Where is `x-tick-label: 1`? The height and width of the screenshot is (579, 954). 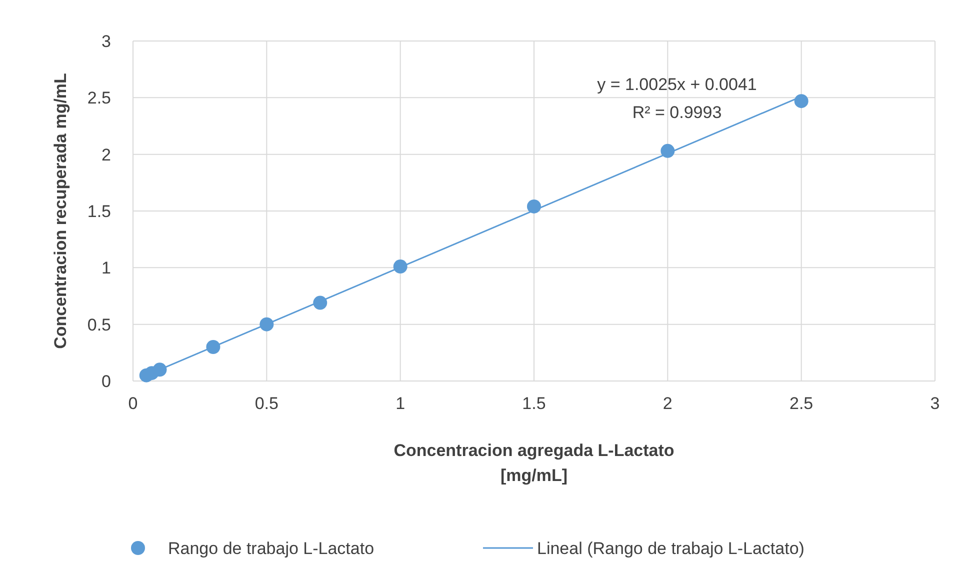 x-tick-label: 1 is located at coordinates (401, 403).